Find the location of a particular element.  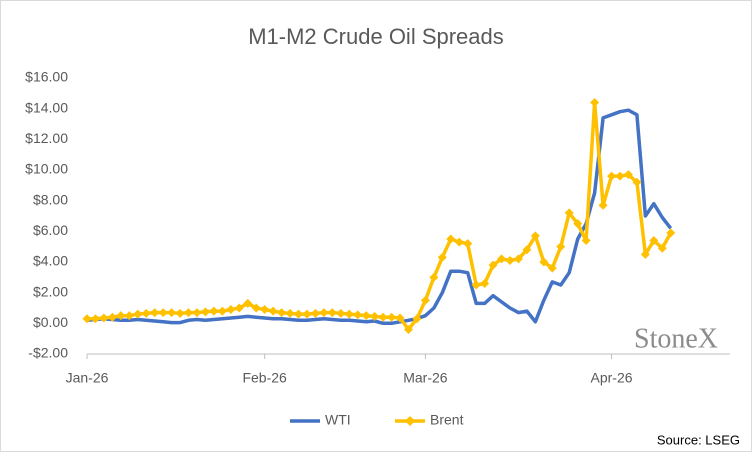

legend-label: Brent is located at coordinates (447, 420).